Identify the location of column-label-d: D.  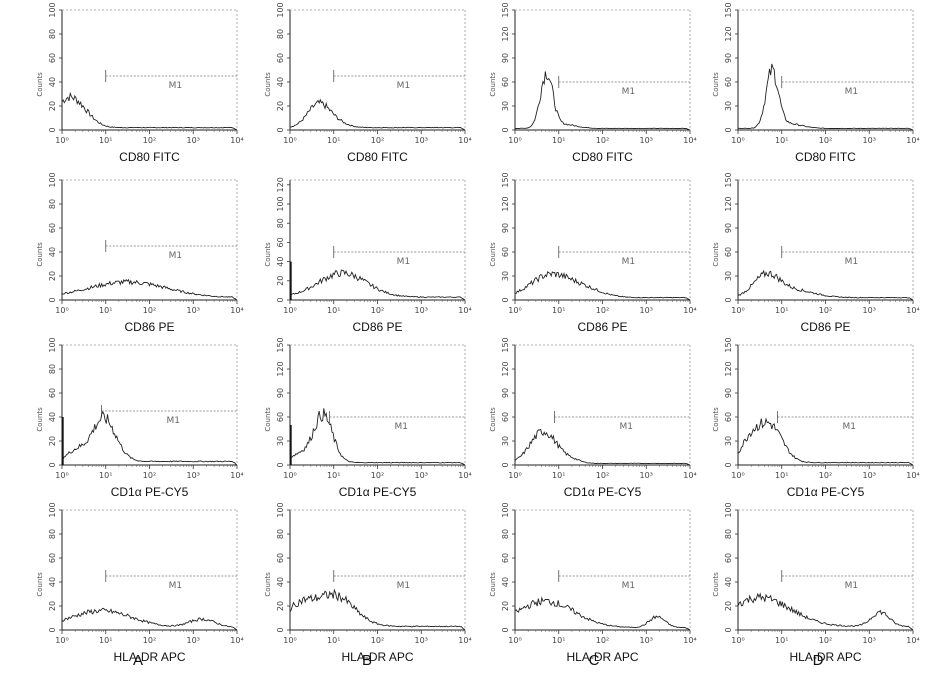
(818, 660).